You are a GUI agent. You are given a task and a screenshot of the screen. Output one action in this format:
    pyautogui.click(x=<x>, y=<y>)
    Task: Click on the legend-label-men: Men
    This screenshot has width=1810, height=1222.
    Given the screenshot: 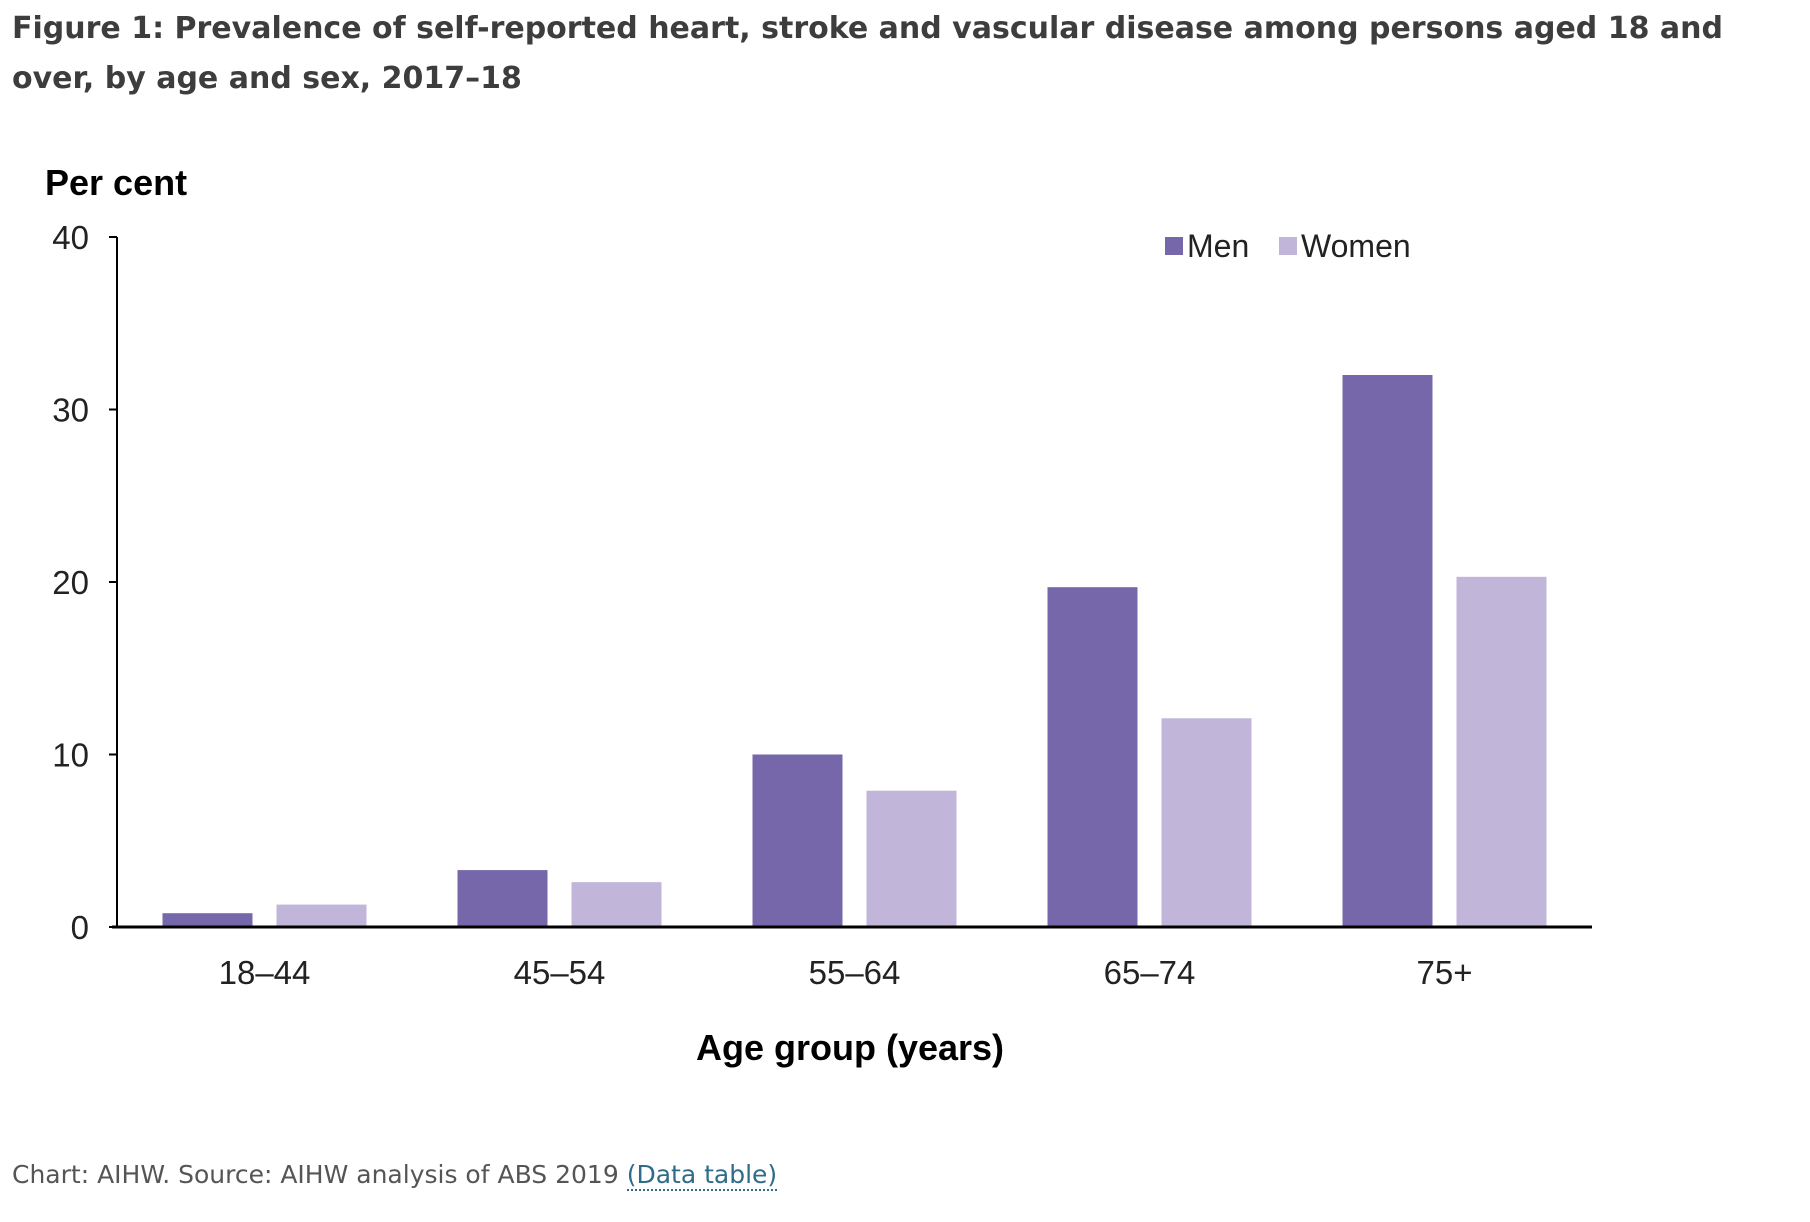 What is the action you would take?
    pyautogui.click(x=1218, y=246)
    